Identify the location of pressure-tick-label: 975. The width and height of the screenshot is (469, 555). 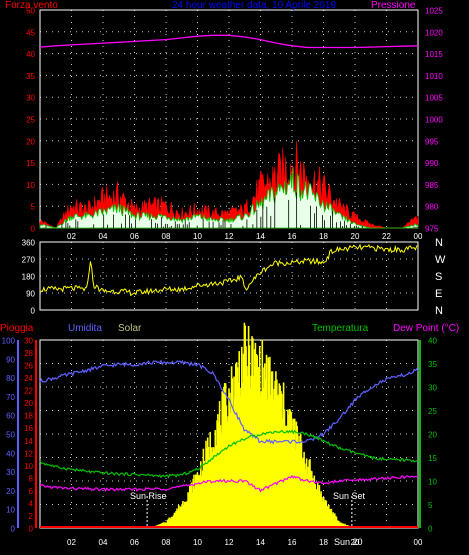
(432, 229).